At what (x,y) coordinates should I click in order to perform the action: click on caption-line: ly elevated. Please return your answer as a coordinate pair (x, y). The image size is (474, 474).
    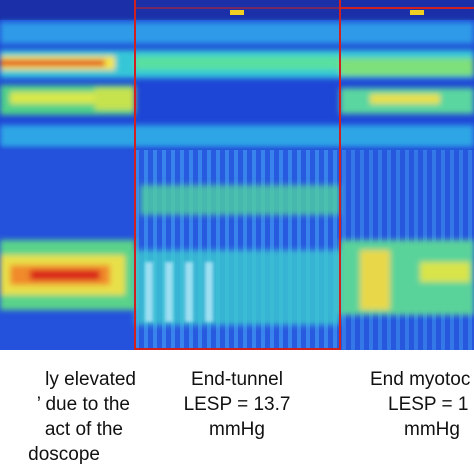
    Looking at the image, I should click on (90, 379).